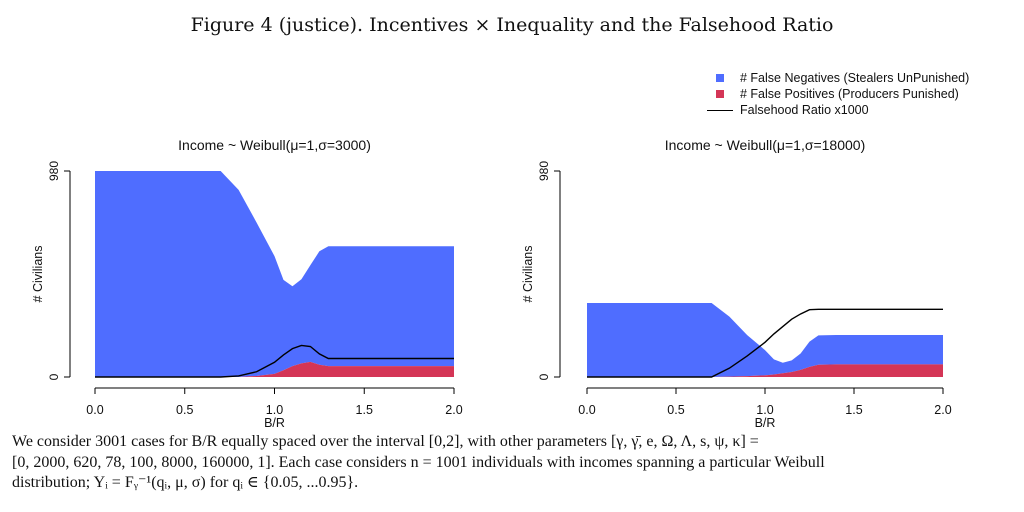  What do you see at coordinates (453, 410) in the screenshot?
I see `panel-1-x-tick-label: 2.0` at bounding box center [453, 410].